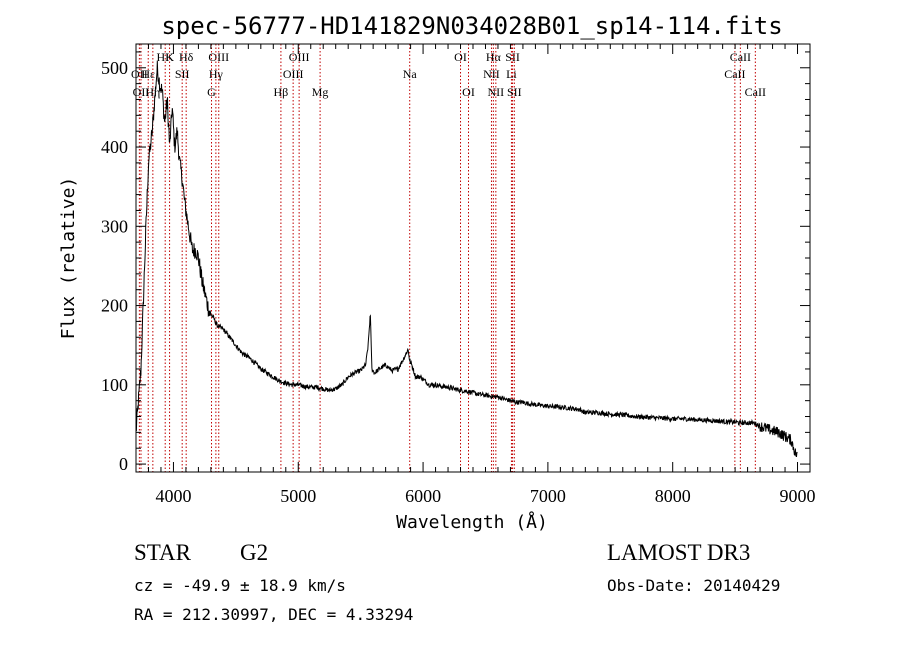  I want to click on line-marker-label: G, so click(211, 92).